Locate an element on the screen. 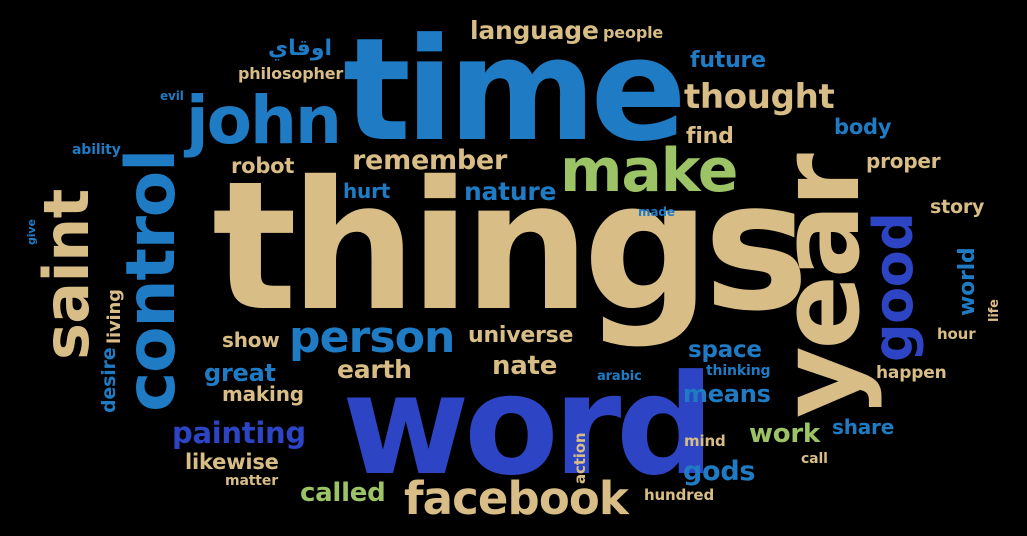 The image size is (1027, 536). word-work: work is located at coordinates (784, 434).